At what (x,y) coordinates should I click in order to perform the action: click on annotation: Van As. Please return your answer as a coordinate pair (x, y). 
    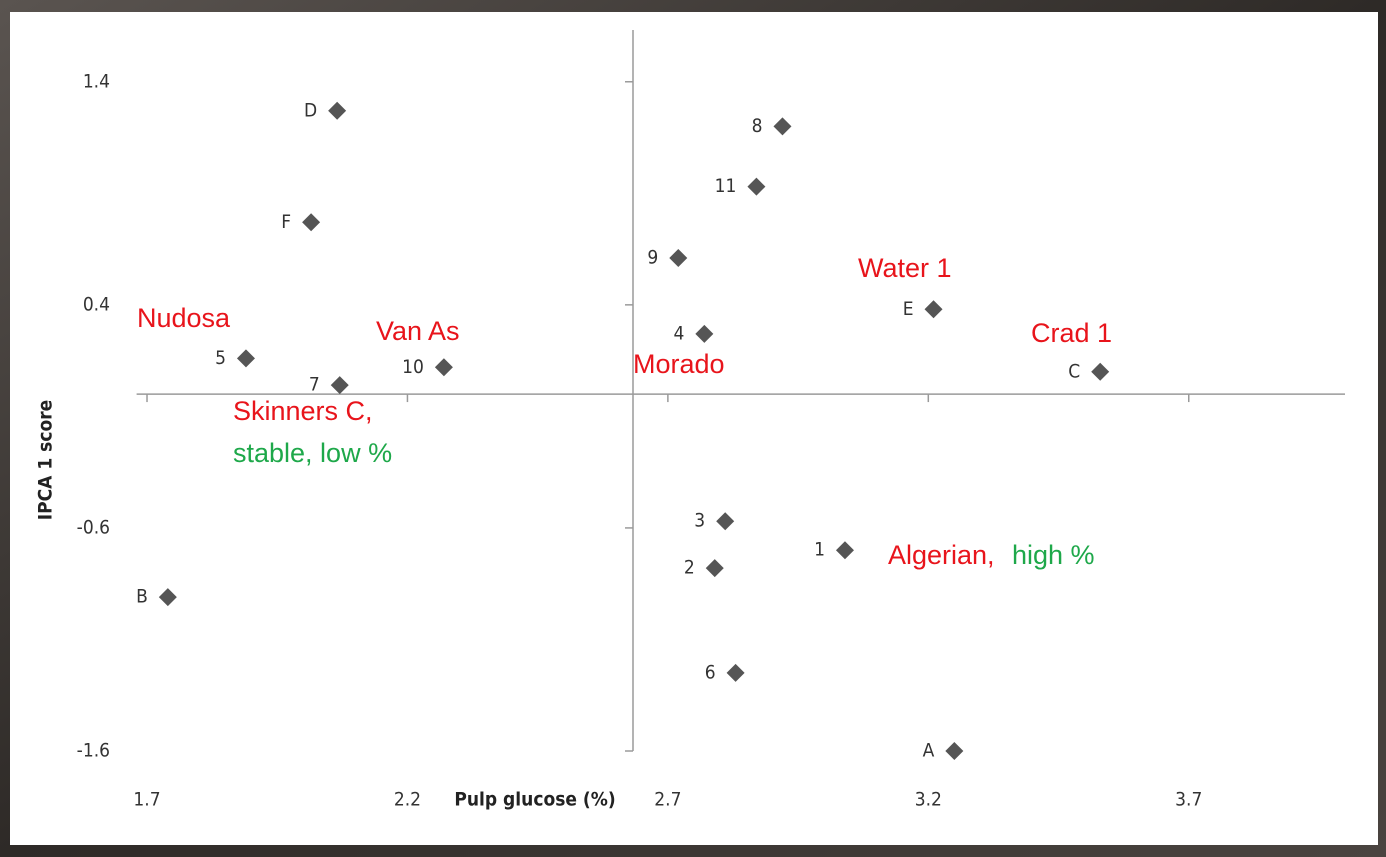
    Looking at the image, I should click on (418, 331).